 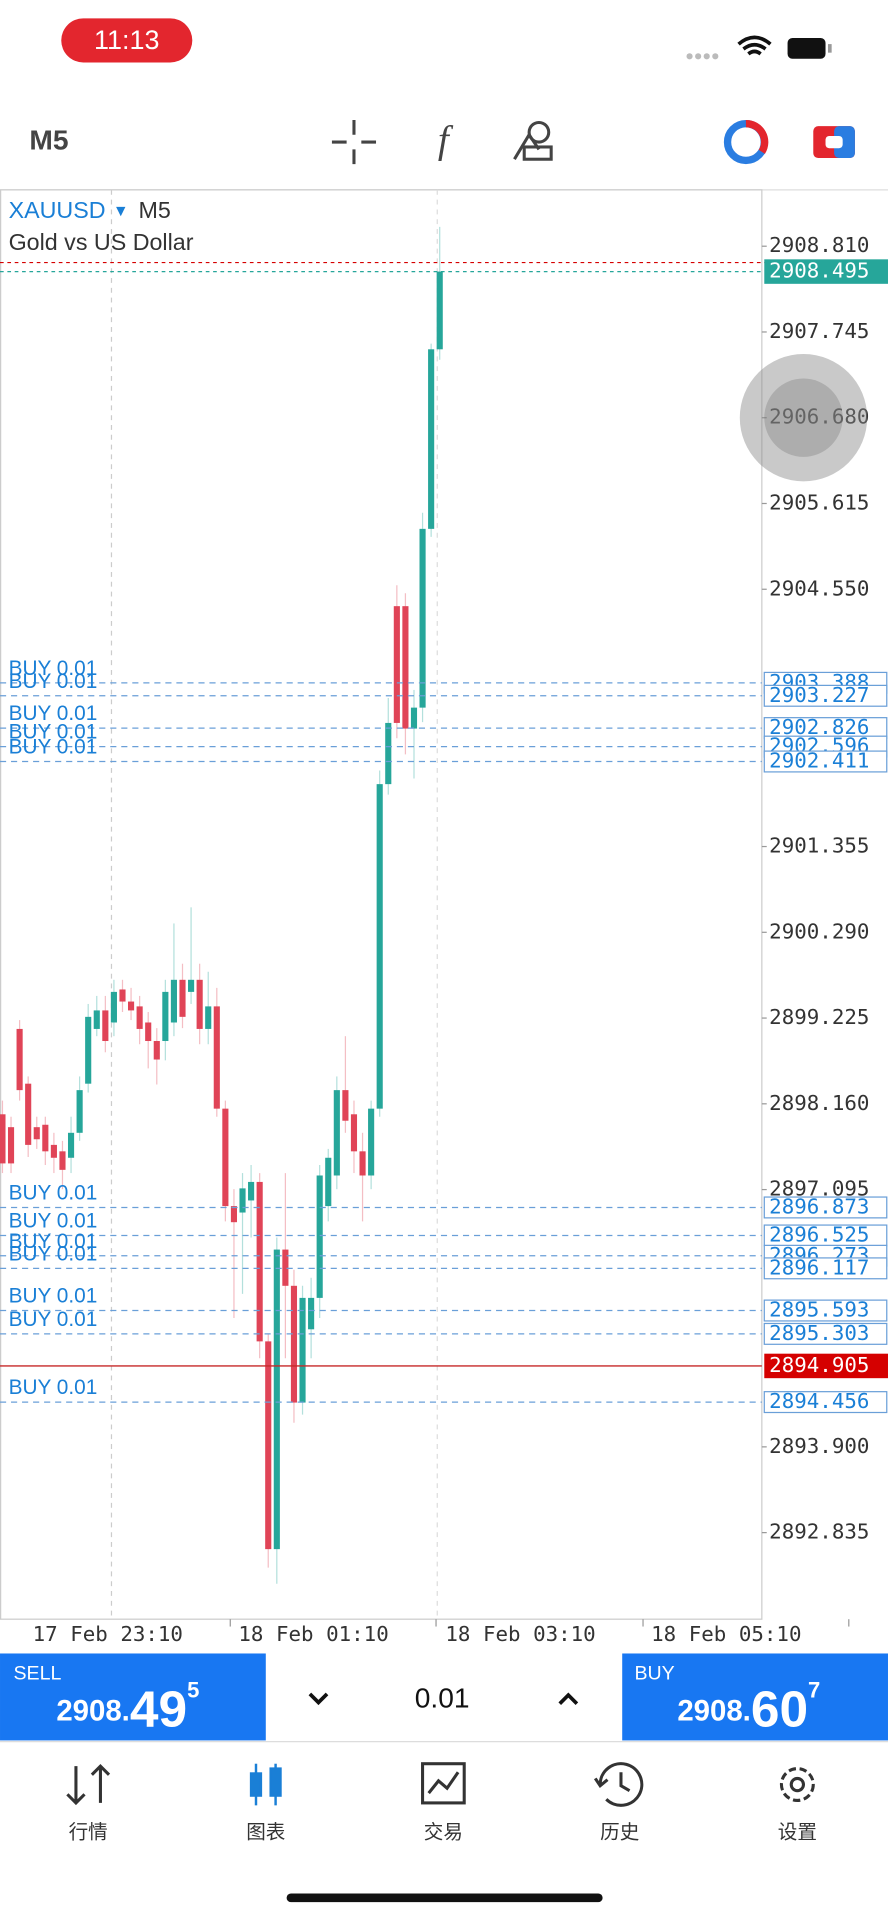 What do you see at coordinates (814, 1689) in the screenshot?
I see `buy-price-tail: 7` at bounding box center [814, 1689].